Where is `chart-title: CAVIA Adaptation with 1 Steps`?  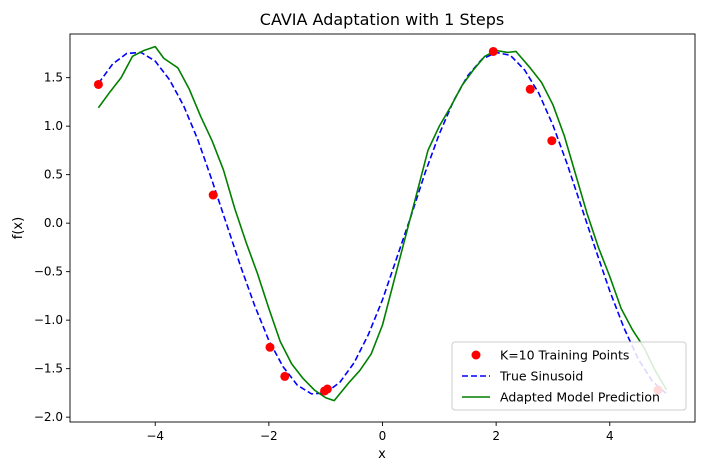 chart-title: CAVIA Adaptation with 1 Steps is located at coordinates (382, 19).